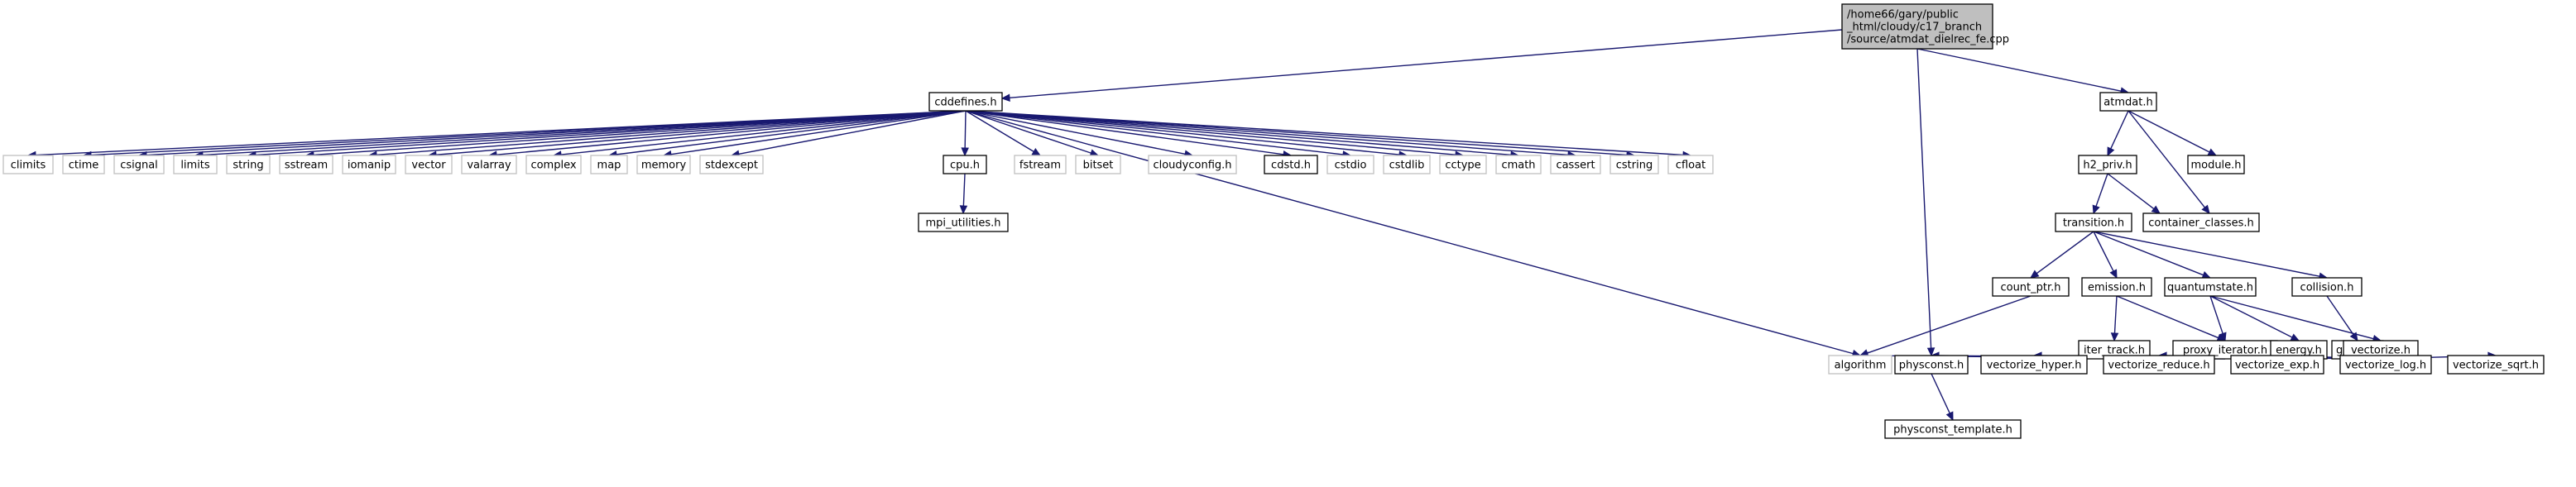  Describe the element at coordinates (2342, 319) in the screenshot. I see `edge-collision-to-global` at that location.